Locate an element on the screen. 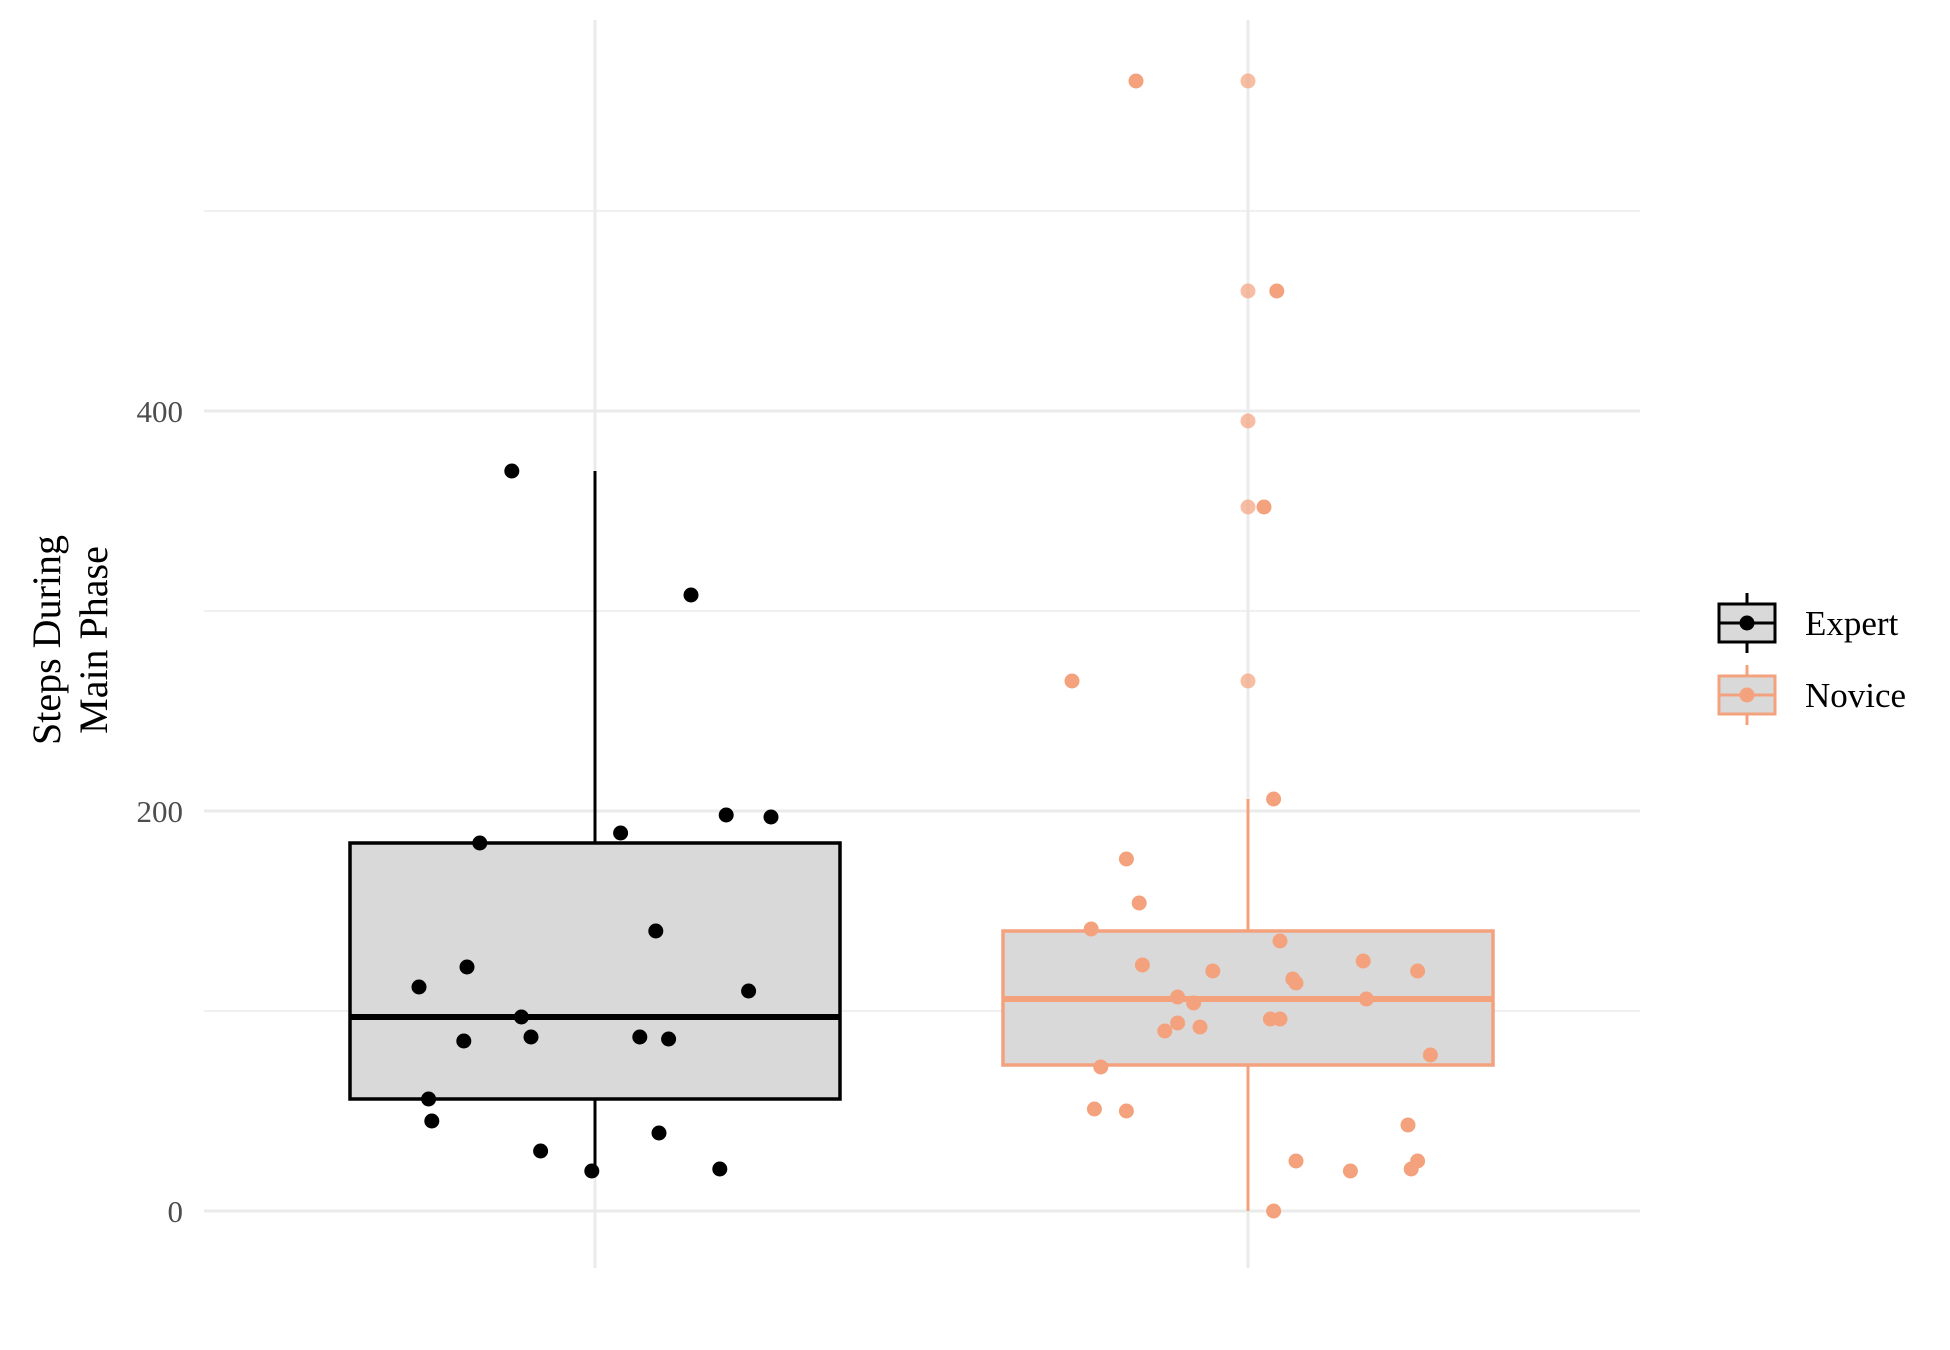 The width and height of the screenshot is (1950, 1350). legend-point-expert is located at coordinates (1747, 623).